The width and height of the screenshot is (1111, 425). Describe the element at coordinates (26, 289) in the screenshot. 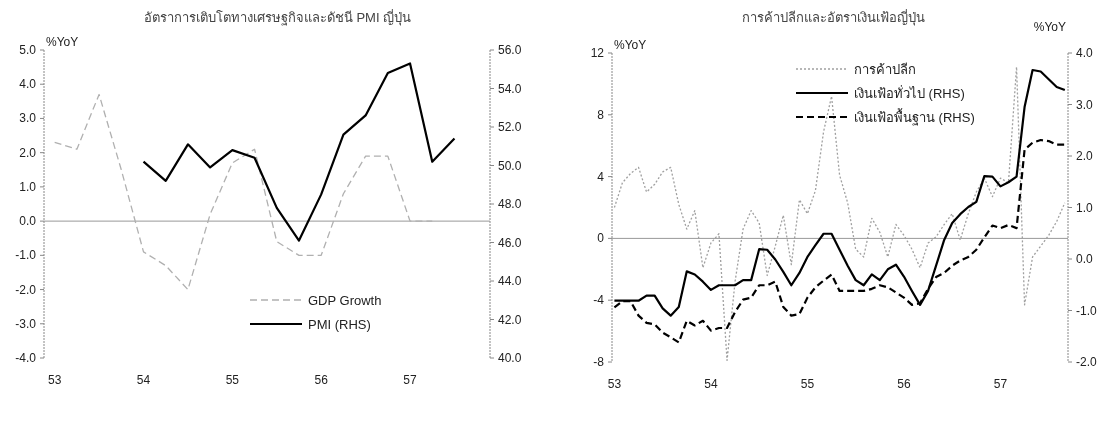

I see `y-tick-label: -2.0` at that location.